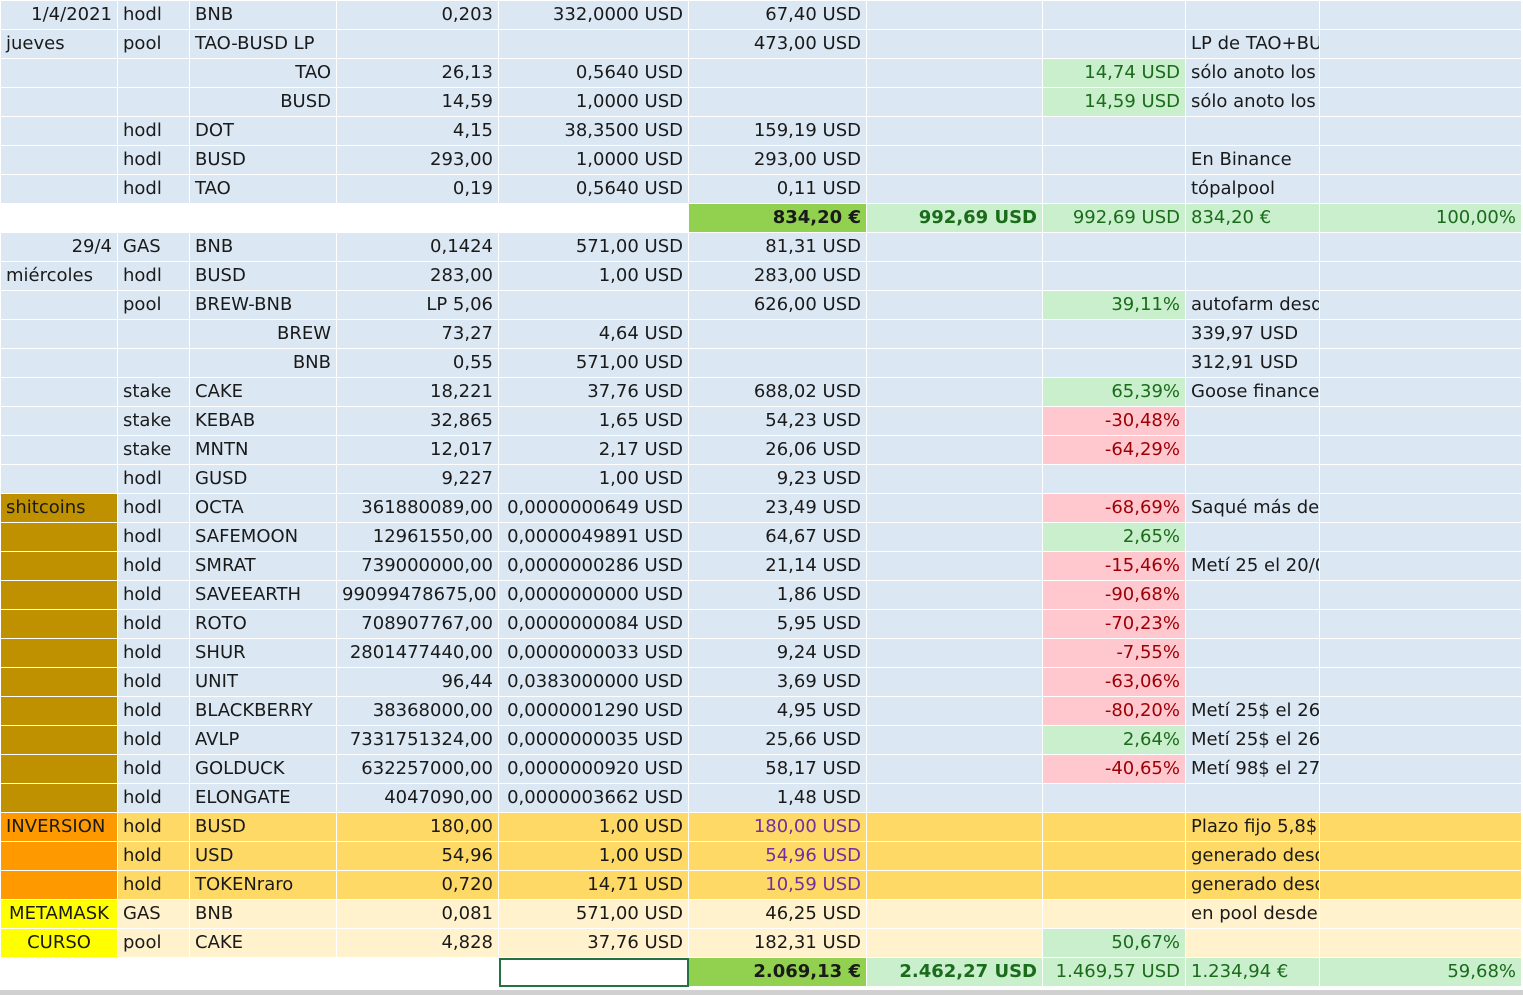 The image size is (1523, 995). I want to click on asset-cell: SAVEEARTH, so click(263, 595).